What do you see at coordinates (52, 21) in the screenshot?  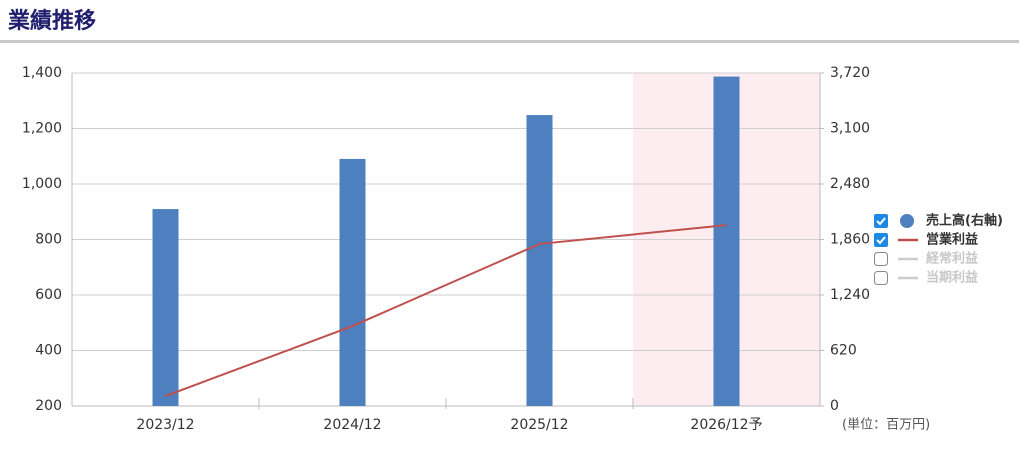 I see `page-title: 業績推移` at bounding box center [52, 21].